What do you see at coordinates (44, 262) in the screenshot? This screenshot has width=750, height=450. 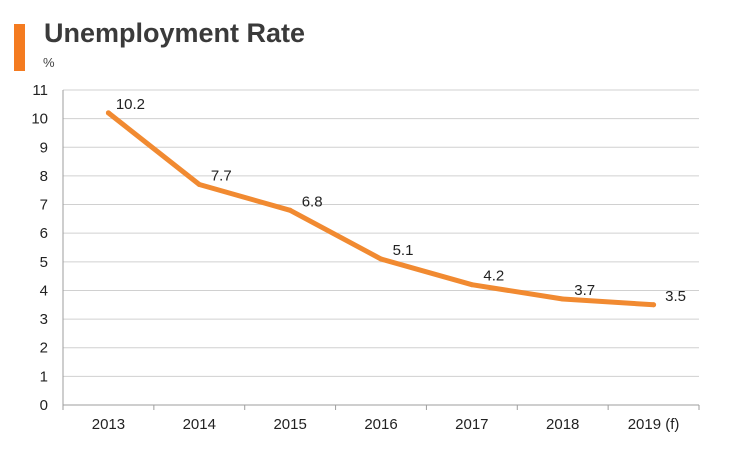 I see `y-tick-label: 5` at bounding box center [44, 262].